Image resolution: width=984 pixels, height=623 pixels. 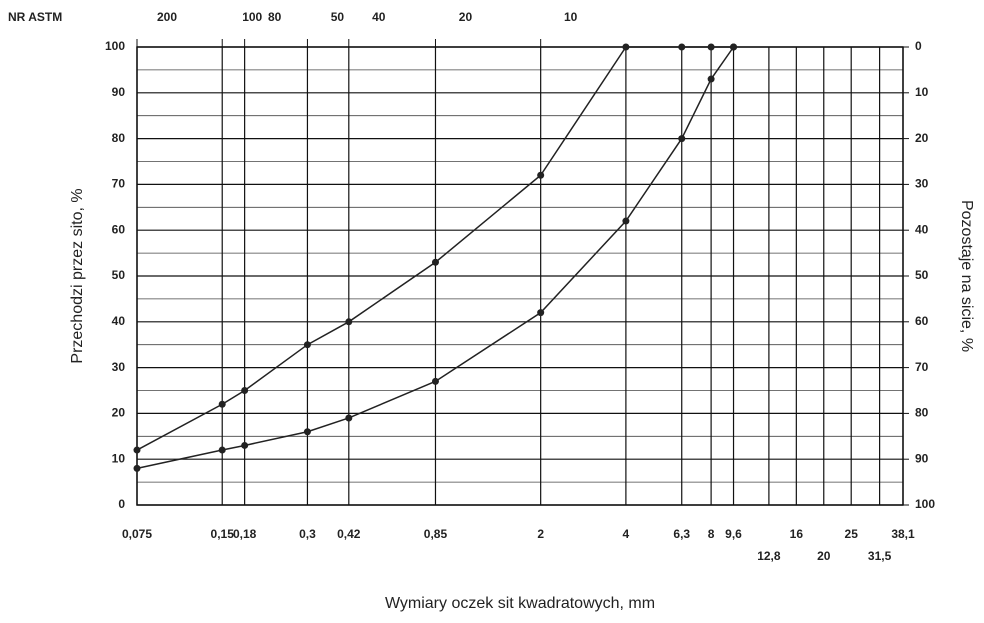 I want to click on y2-tick-label: 10, so click(x=922, y=92).